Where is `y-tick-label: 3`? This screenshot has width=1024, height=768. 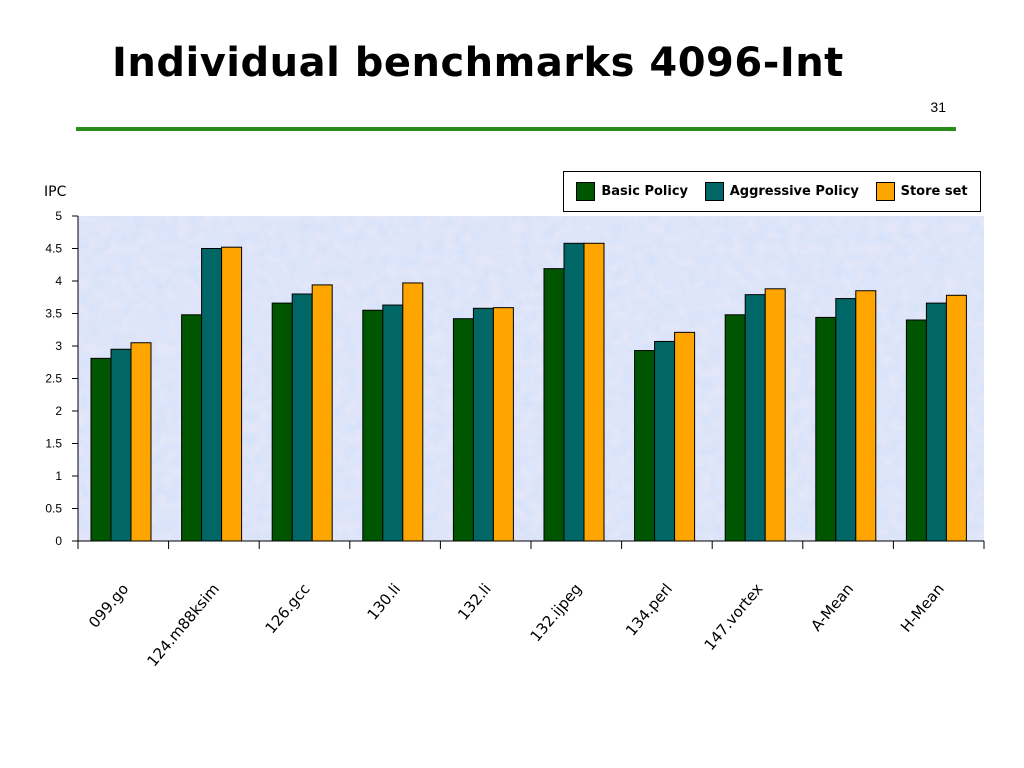 y-tick-label: 3 is located at coordinates (58, 346).